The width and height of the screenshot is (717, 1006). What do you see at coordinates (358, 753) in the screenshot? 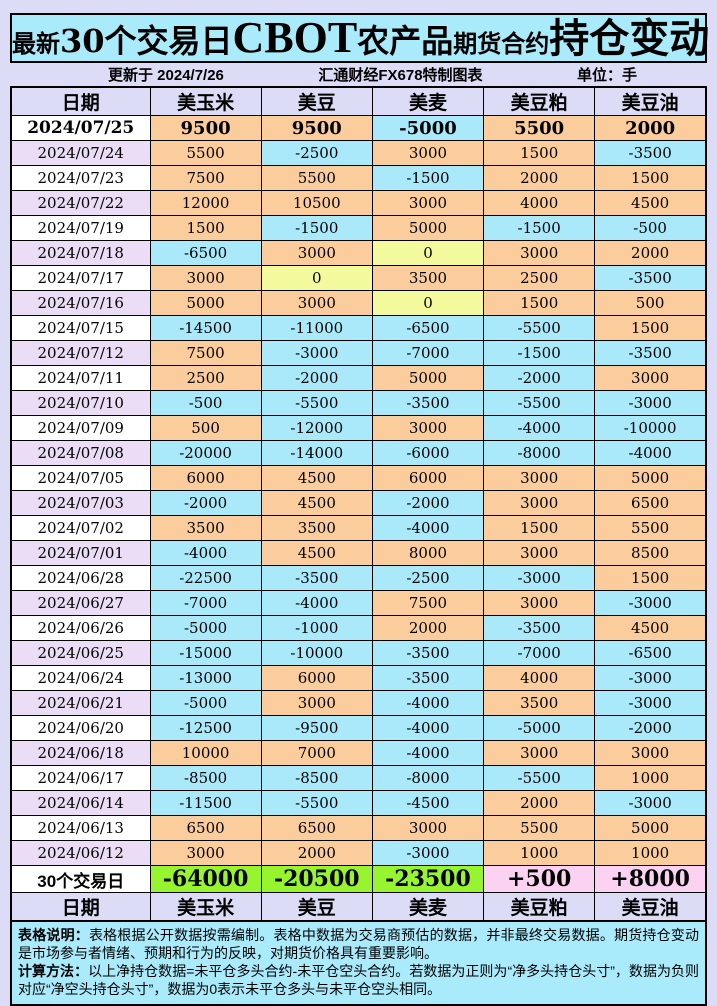
I see `table-row: 2024/06/18 10000 7000 -4000 3000 3000` at bounding box center [358, 753].